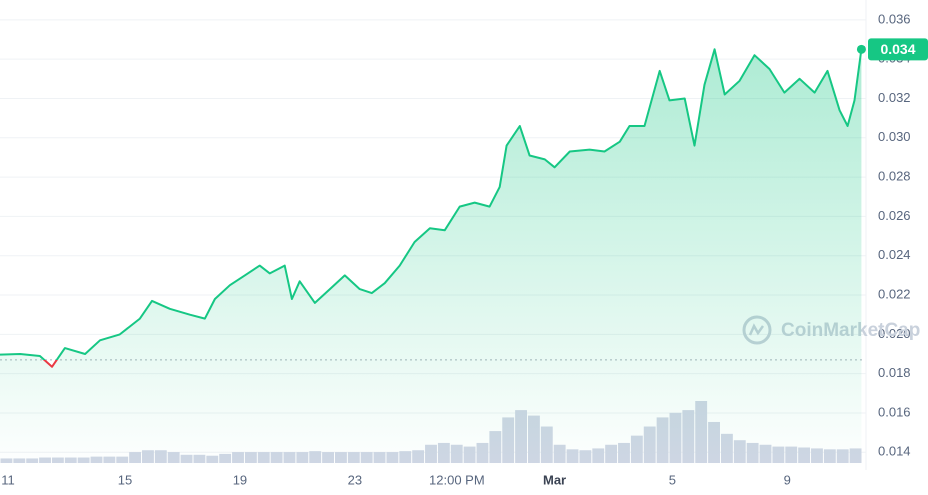  I want to click on x-tick-label: 19, so click(240, 479).